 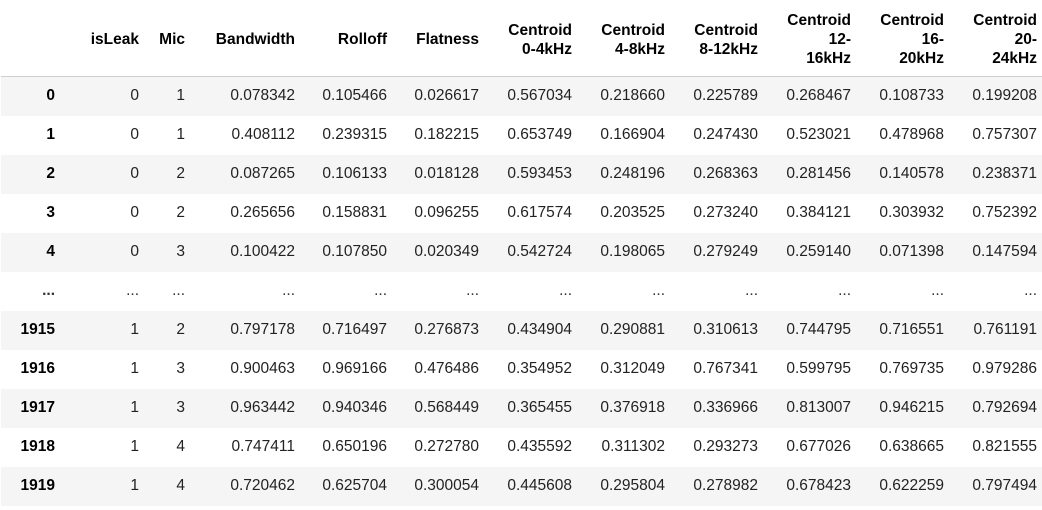 I want to click on table-cell: 0.278982, so click(x=725, y=485).